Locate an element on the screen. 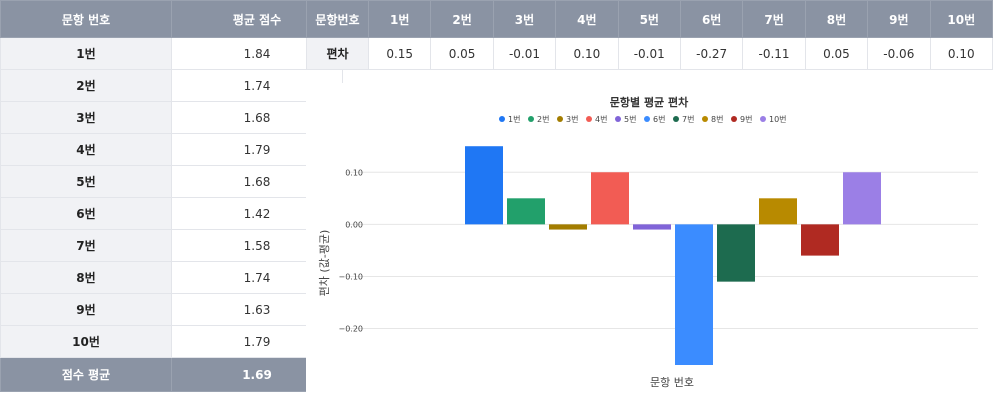  legend-label: 7번 is located at coordinates (688, 119).